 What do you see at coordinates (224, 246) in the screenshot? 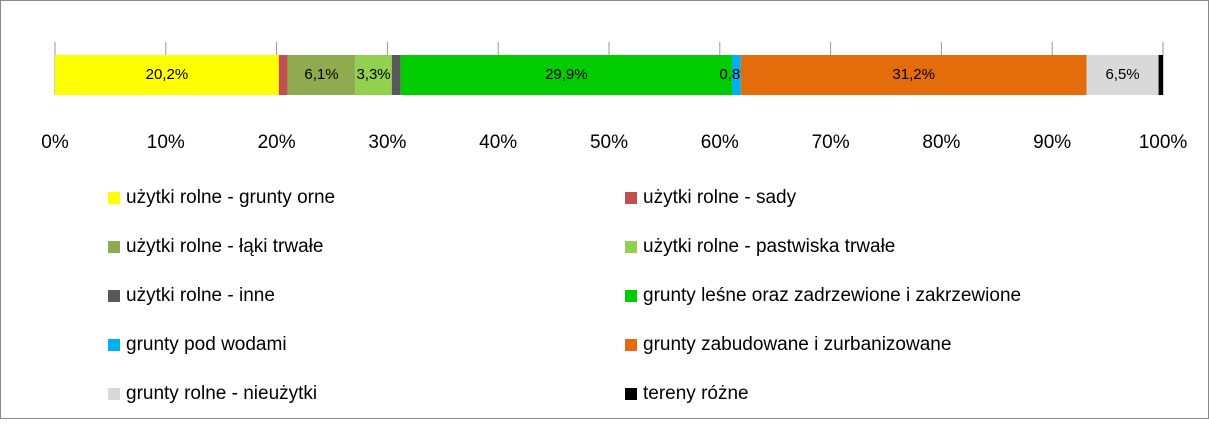
I see `legend-label: użytki rolne - łąki trwałe` at bounding box center [224, 246].